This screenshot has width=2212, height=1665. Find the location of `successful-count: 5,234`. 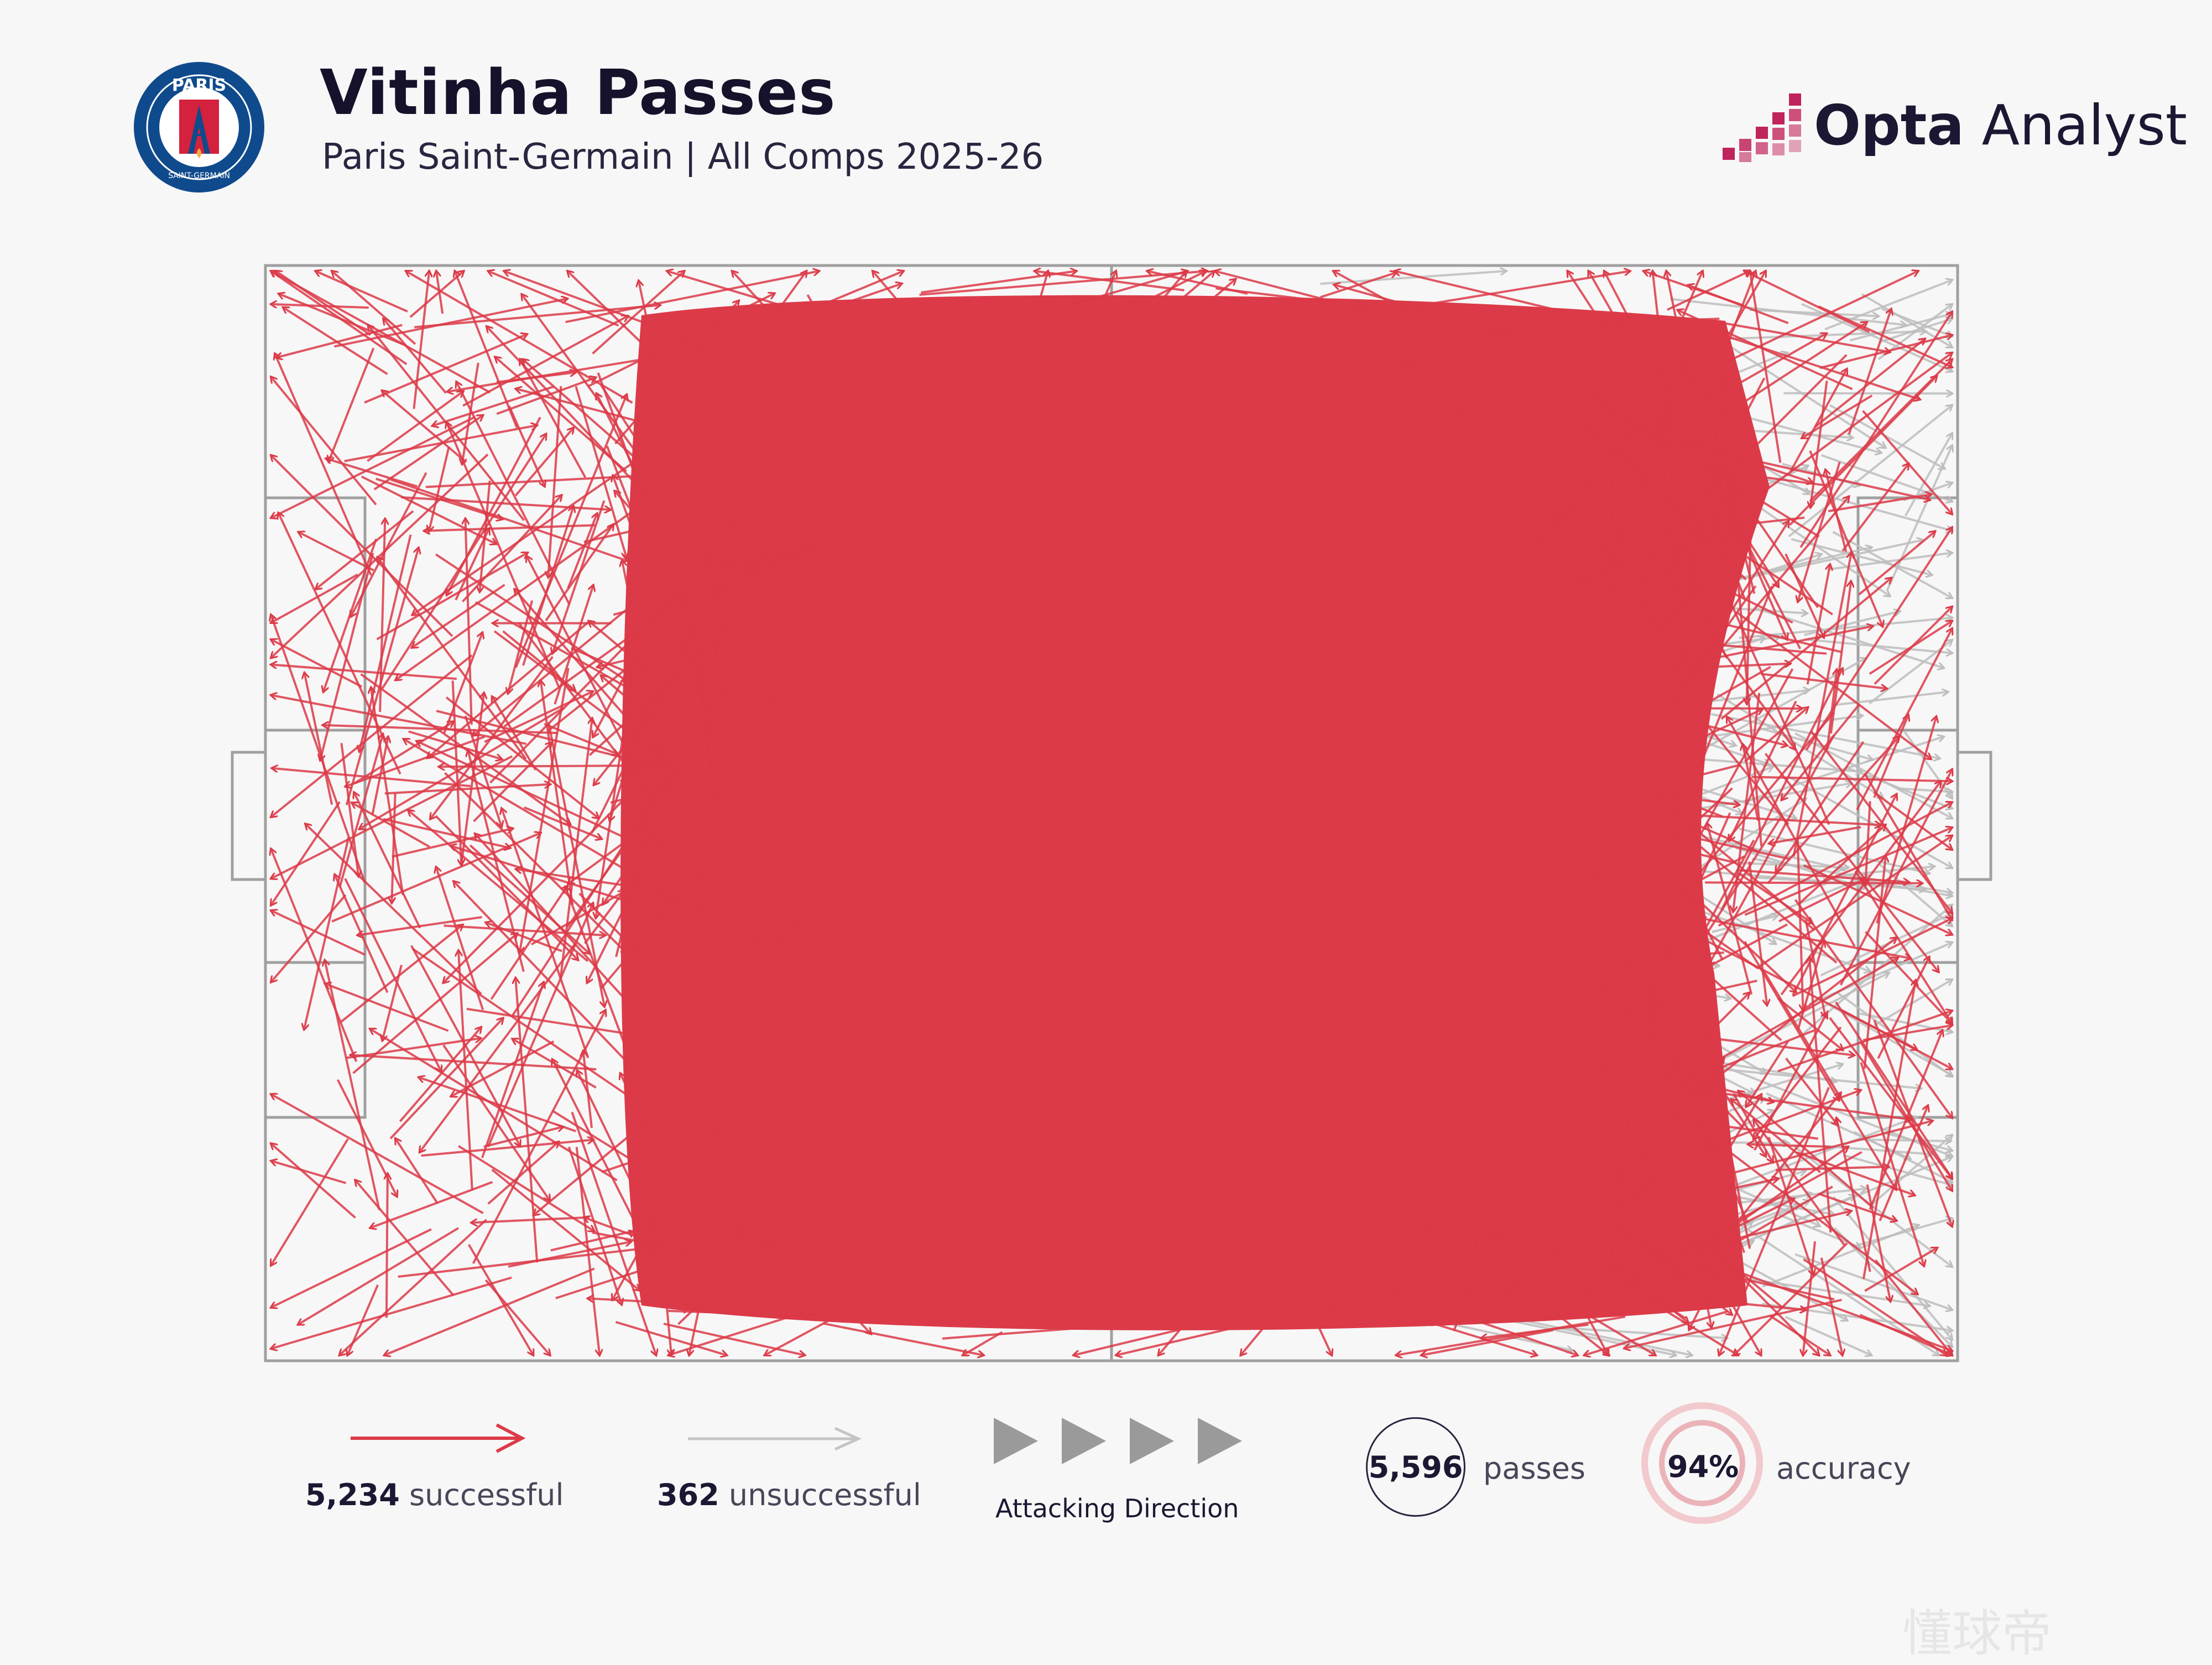

successful-count: 5,234 is located at coordinates (353, 1494).